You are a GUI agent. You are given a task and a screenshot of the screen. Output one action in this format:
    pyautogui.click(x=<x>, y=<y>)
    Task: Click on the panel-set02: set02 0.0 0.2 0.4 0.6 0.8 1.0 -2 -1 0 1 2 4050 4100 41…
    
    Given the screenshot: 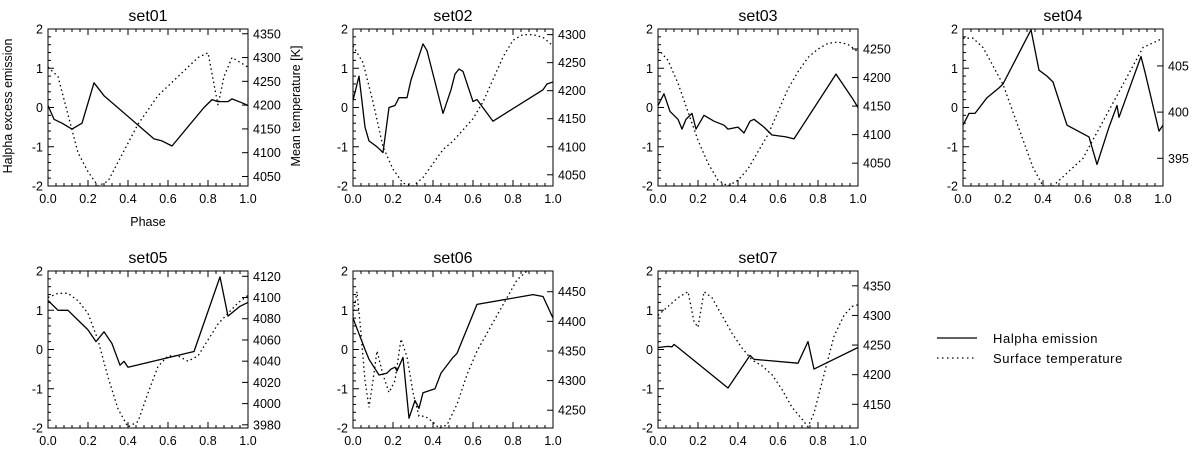 What is the action you would take?
    pyautogui.click(x=461, y=107)
    